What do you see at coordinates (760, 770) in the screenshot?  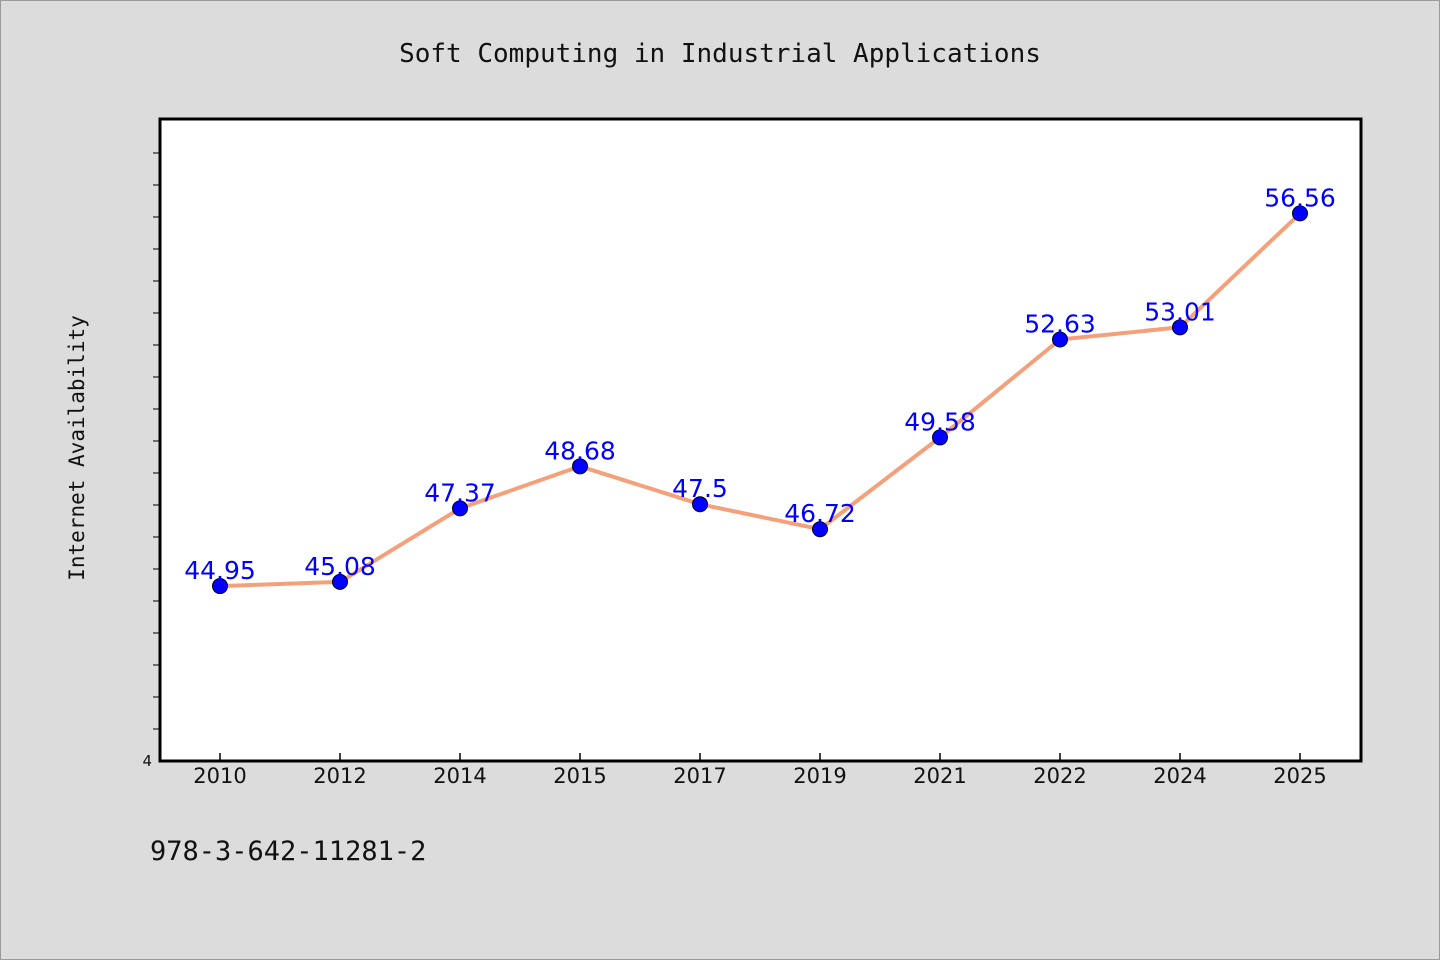 I see `x-axis-ticks: 2010 2012 2014 2015 2017 2019 2021 2022 2024 2025` at bounding box center [760, 770].